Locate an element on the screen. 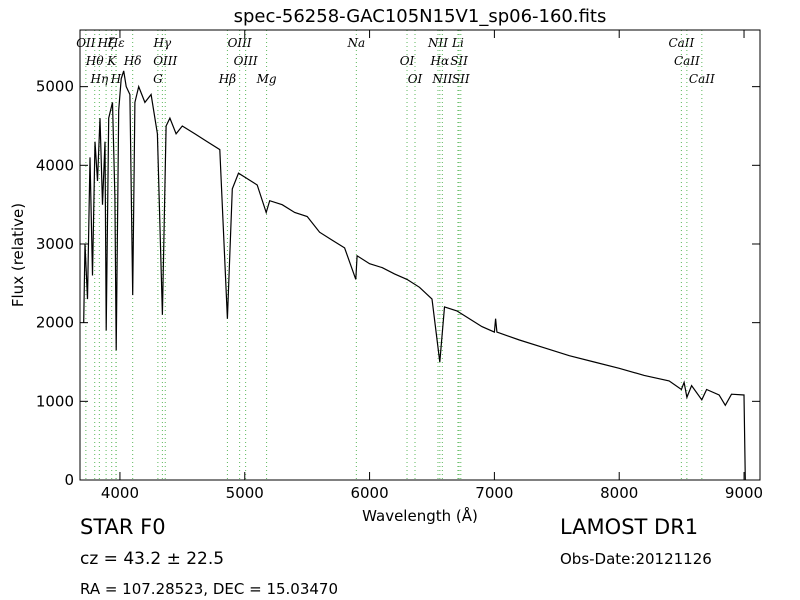 This screenshot has height=600, width=800. spectral-line-label: Hα is located at coordinates (440, 61).